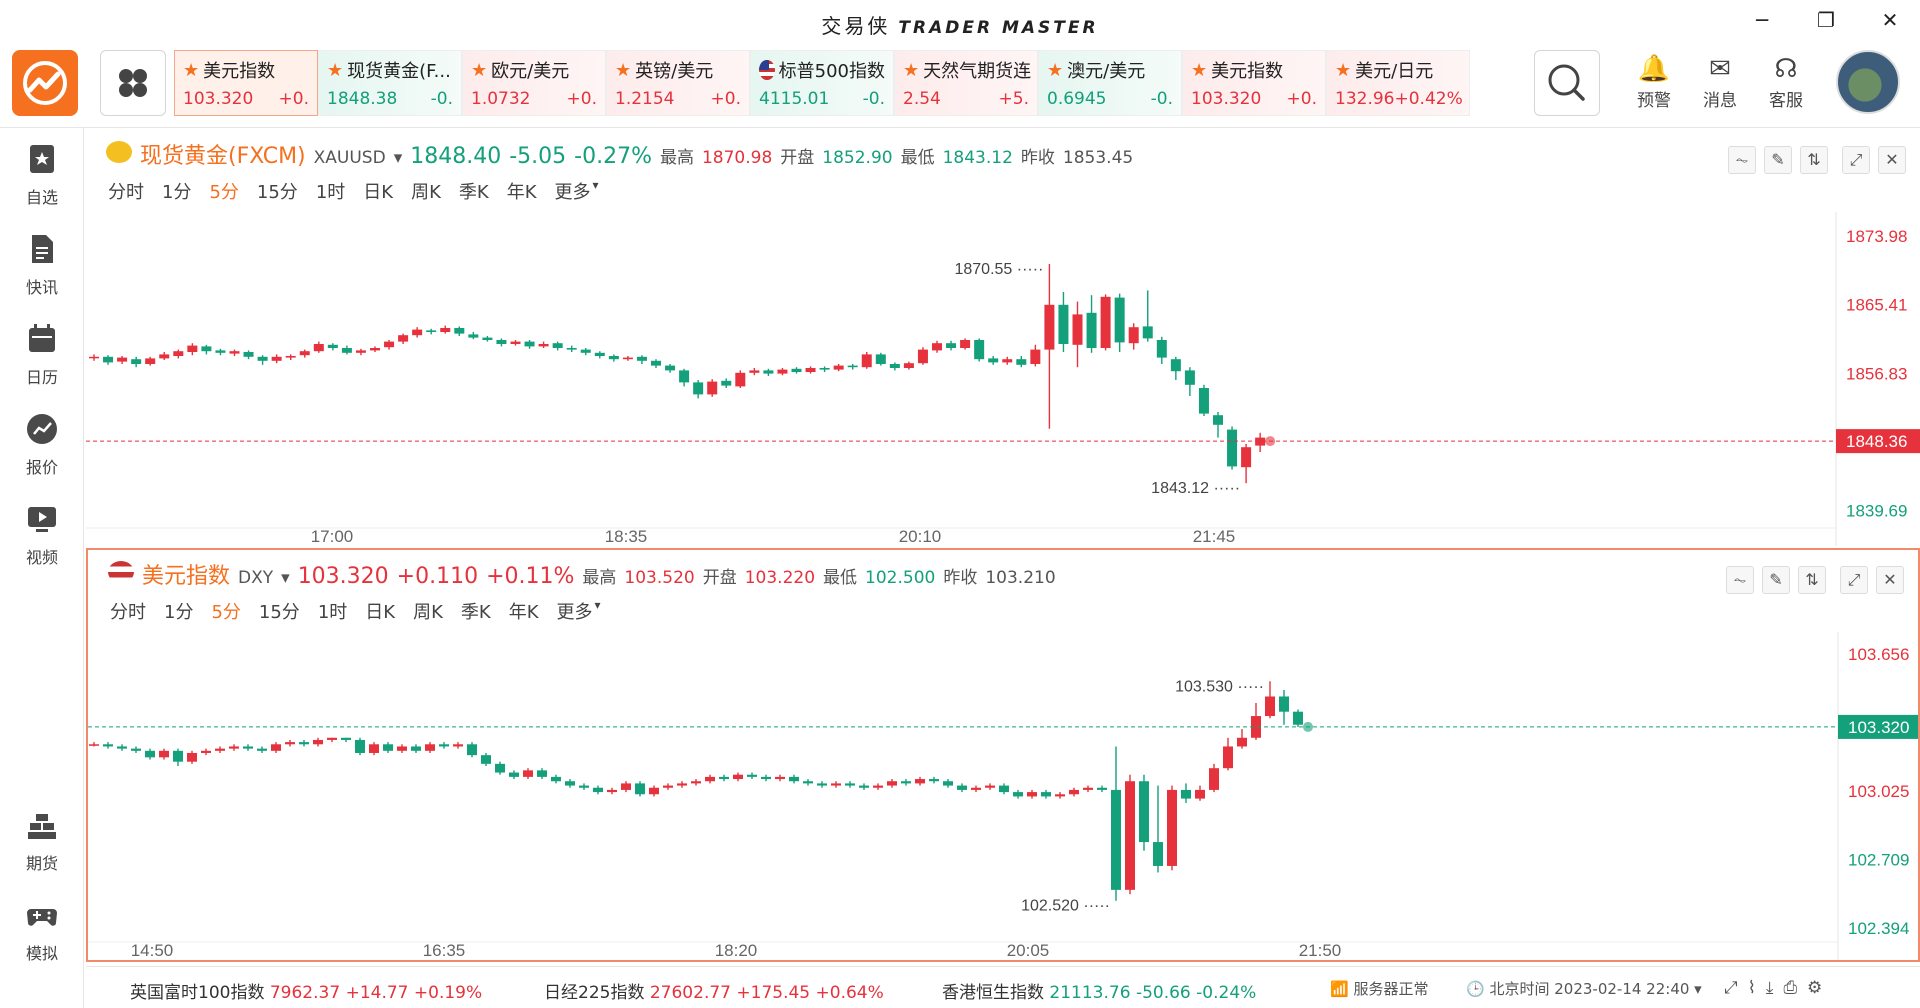  Describe the element at coordinates (1795, 988) in the screenshot. I see `screenshot-icon: ⎙` at that location.